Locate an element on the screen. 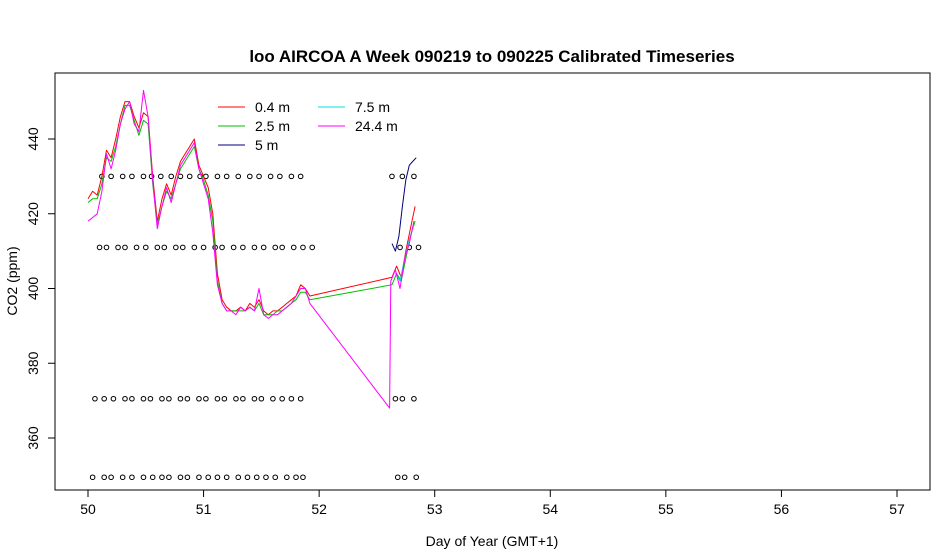 Image resolution: width=950 pixels, height=550 pixels. y-axis: 360 380 400 420 440 is located at coordinates (40, 288).